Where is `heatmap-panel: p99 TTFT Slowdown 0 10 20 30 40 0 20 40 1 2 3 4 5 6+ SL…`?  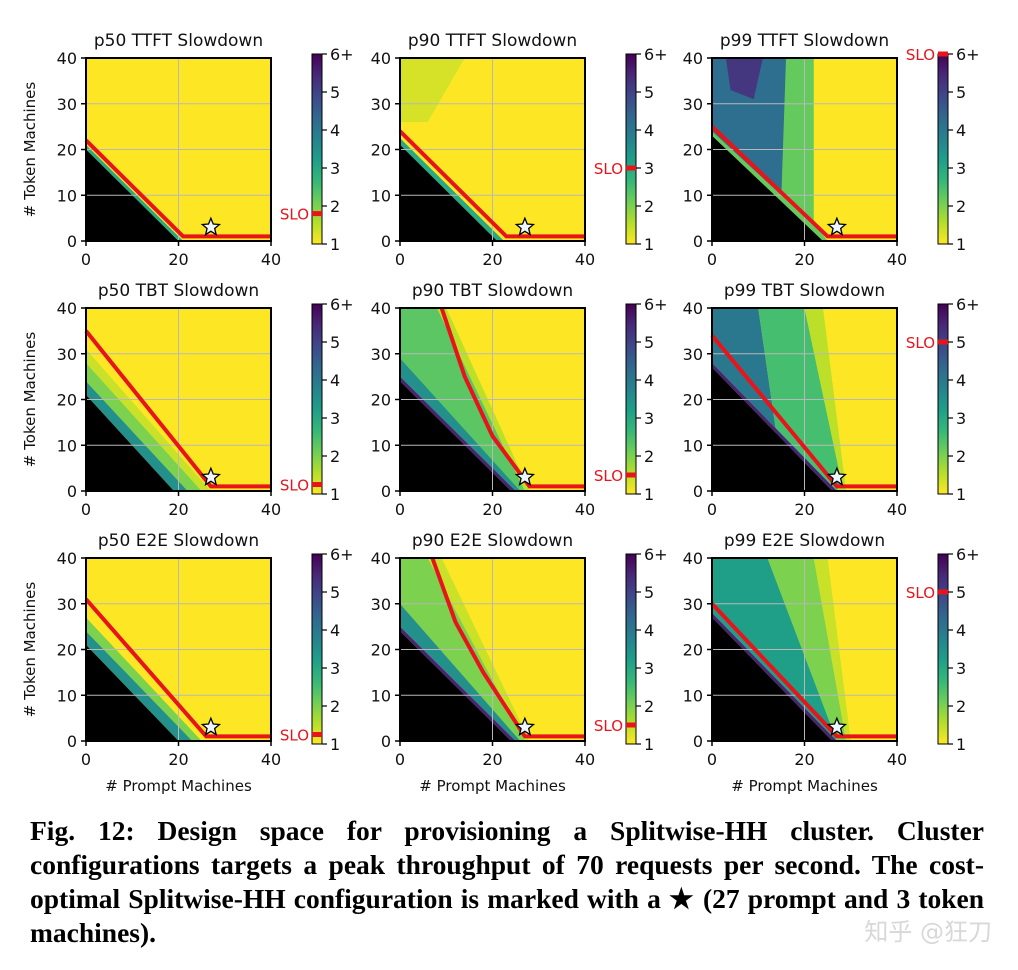 heatmap-panel: p99 TTFT Slowdown 0 10 20 30 40 0 20 40 1 2 3 4 5 6+ SL… is located at coordinates (831, 150).